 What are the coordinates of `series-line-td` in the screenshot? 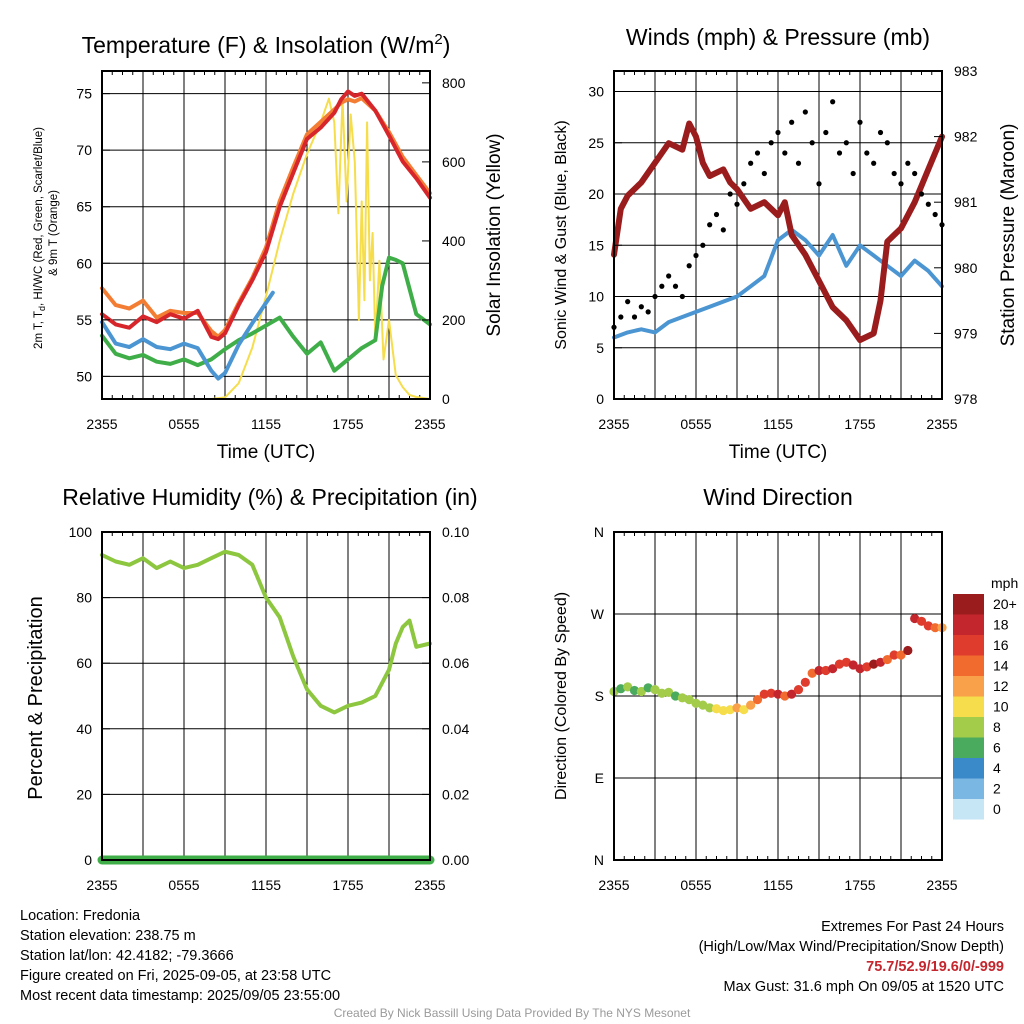 It's located at (266, 314).